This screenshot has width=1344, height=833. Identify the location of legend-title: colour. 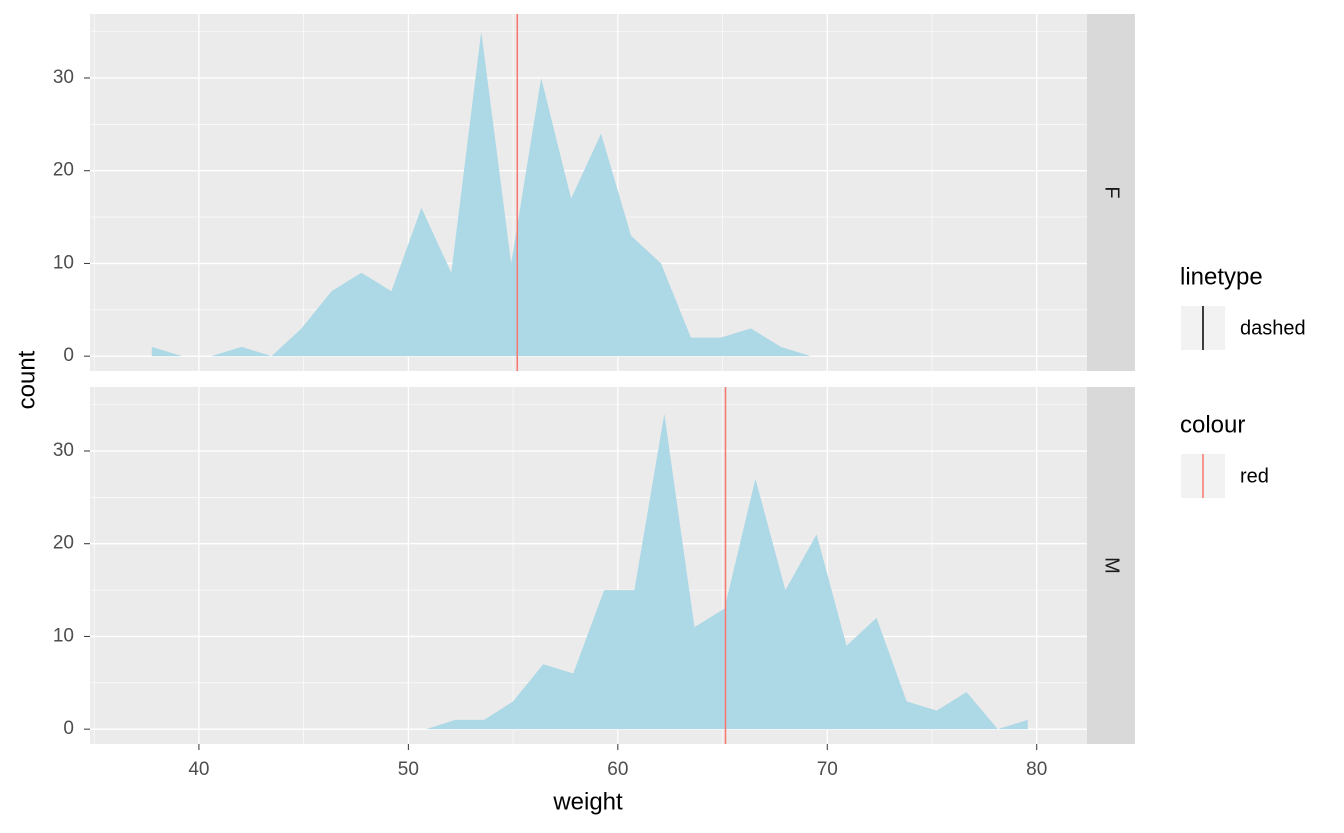
(1212, 424).